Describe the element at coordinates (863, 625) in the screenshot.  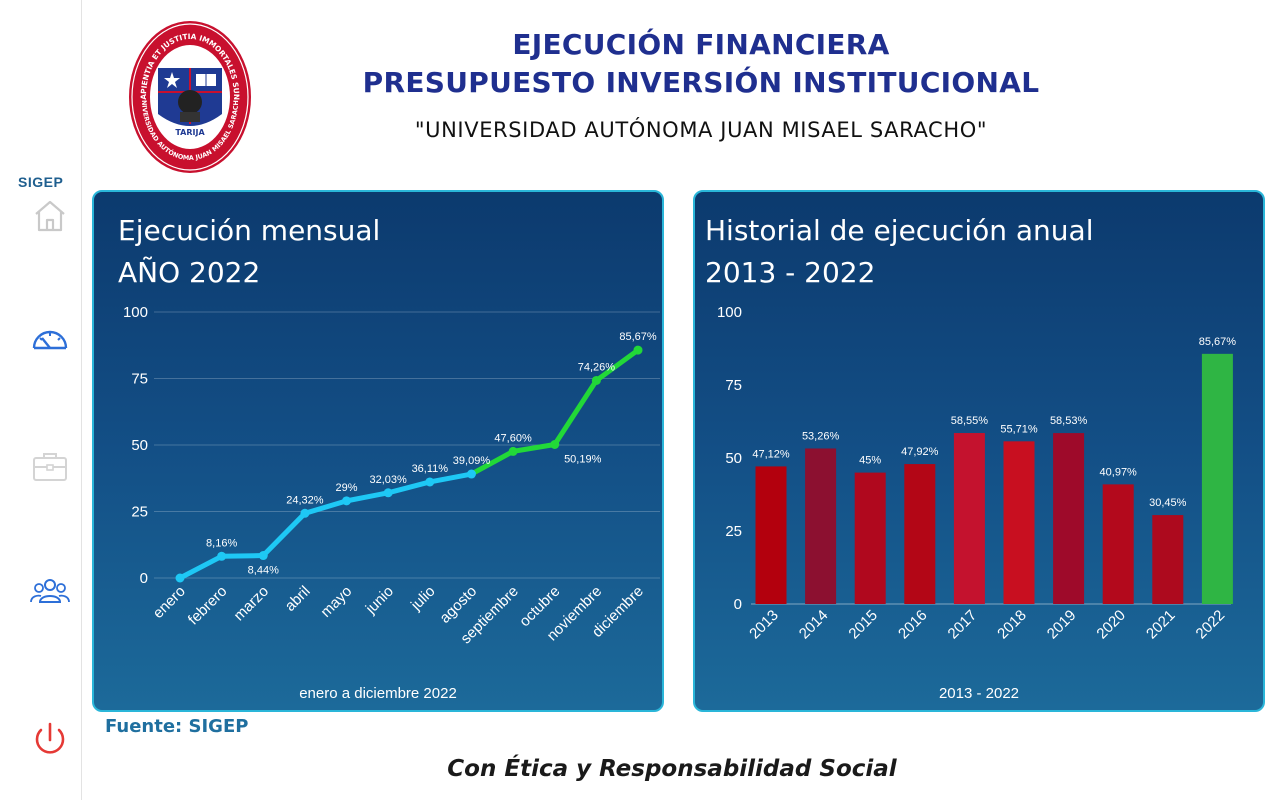
I see `x-tick-label: 2015` at that location.